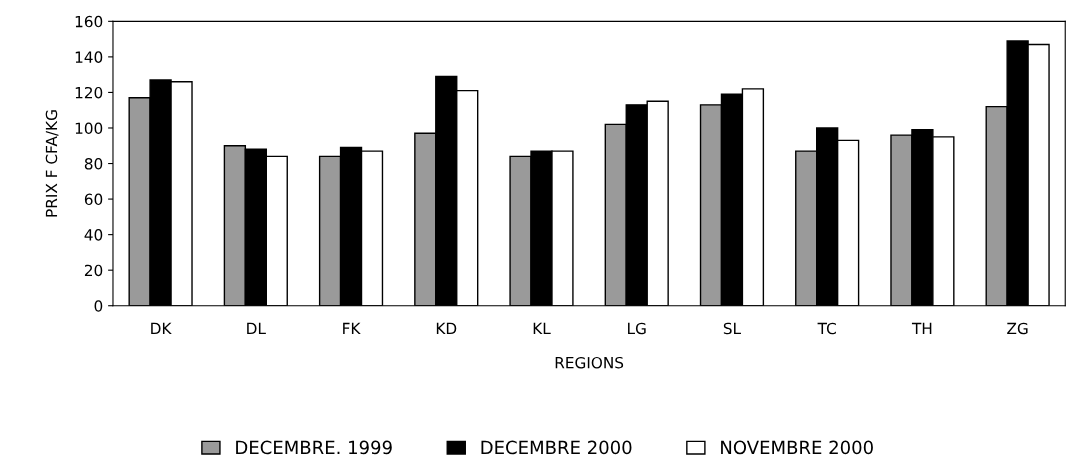  I want to click on y-tick-label: 120, so click(89, 92).